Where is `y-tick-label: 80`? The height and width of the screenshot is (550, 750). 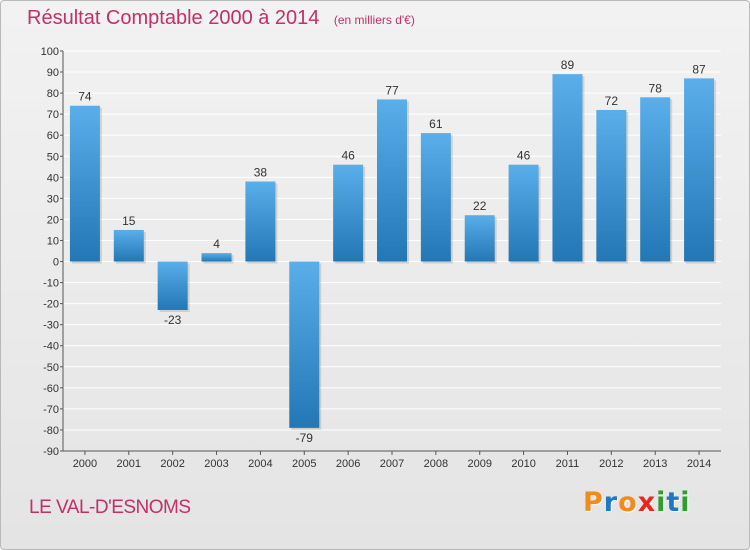
y-tick-label: 80 is located at coordinates (53, 94).